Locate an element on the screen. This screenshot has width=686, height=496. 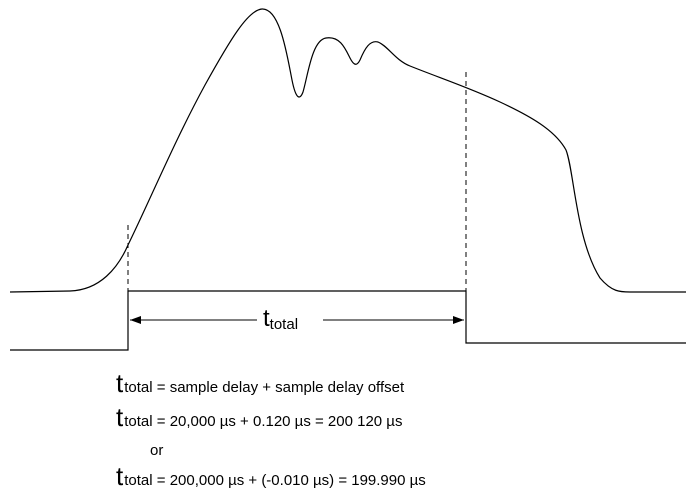
equation-text: = 20,000 µs + 0.120 µs = 200 120 µs is located at coordinates (277, 421).